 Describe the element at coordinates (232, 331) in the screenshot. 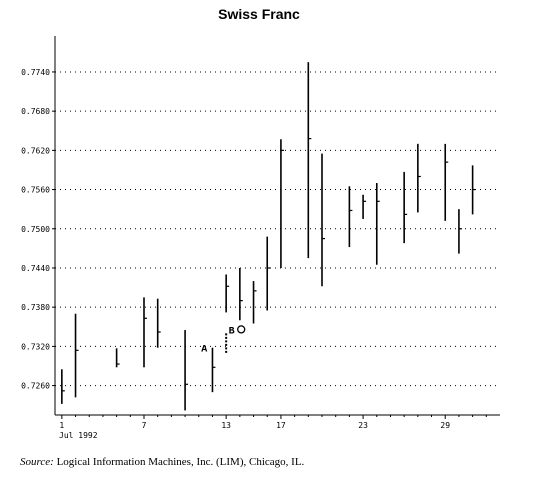

I see `annotation-label: B` at that location.